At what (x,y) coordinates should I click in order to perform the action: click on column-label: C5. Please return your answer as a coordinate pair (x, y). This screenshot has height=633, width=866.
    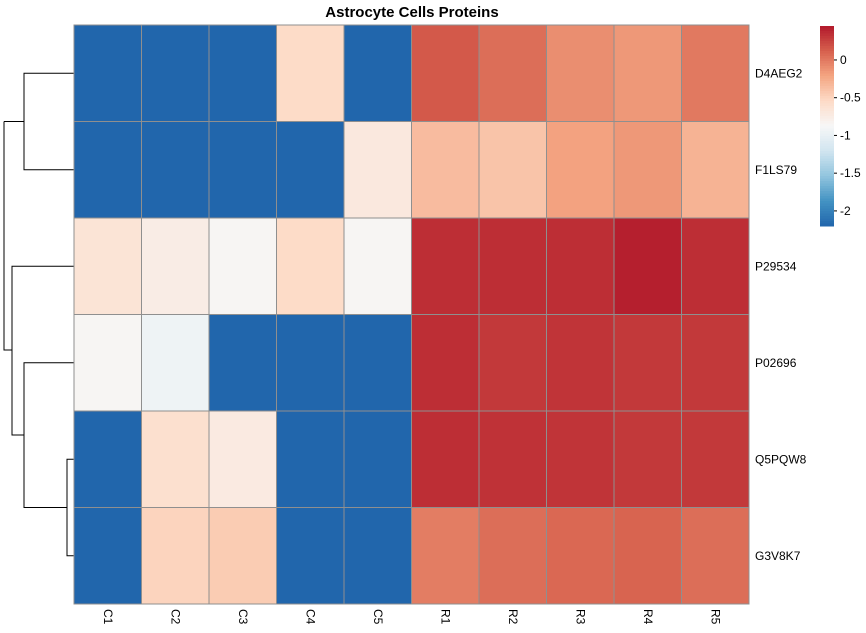
    Looking at the image, I should click on (378, 617).